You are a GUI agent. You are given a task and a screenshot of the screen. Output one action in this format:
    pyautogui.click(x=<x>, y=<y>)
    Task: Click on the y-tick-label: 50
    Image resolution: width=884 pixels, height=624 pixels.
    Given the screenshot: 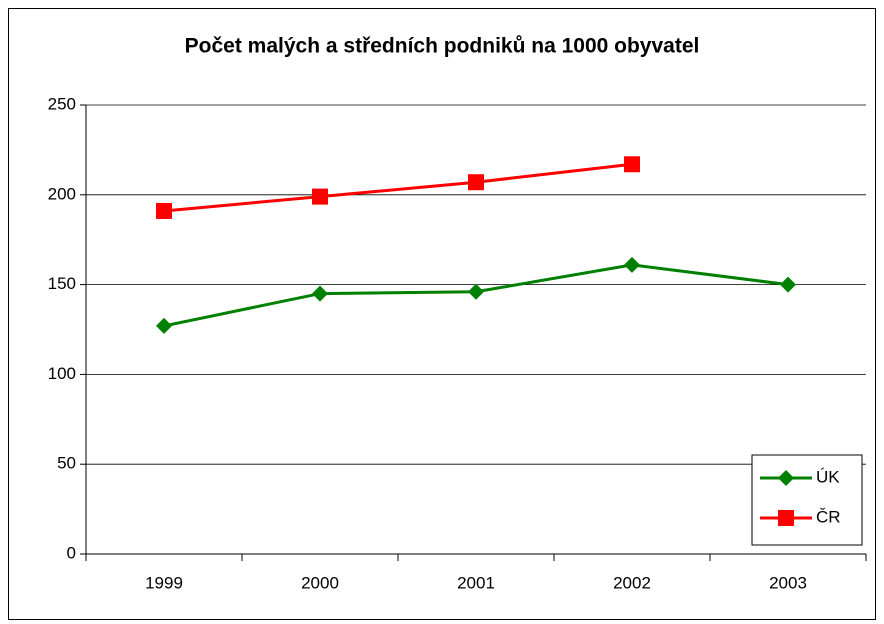 What is the action you would take?
    pyautogui.click(x=66, y=463)
    